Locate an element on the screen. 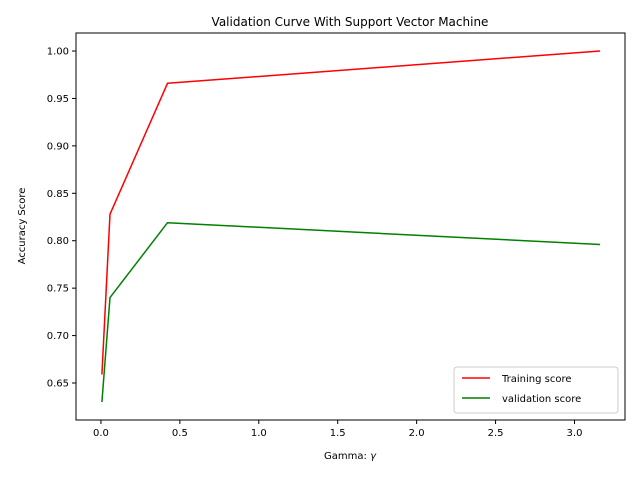 The image size is (640, 480). x-axis-ticks: 0.0 0.5 1.0 1.5 2.0 2.5 3.0 is located at coordinates (337, 429).